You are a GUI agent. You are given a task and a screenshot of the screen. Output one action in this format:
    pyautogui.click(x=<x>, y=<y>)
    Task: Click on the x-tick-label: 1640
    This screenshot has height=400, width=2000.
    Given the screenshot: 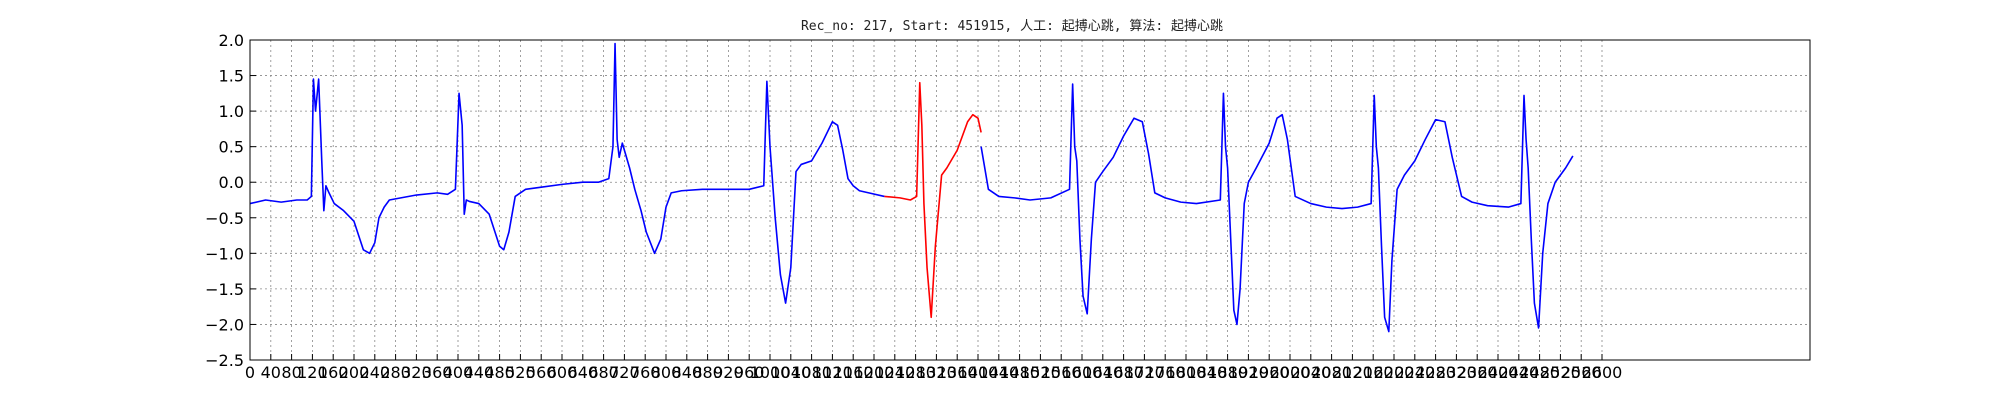 What is the action you would take?
    pyautogui.click(x=1102, y=372)
    